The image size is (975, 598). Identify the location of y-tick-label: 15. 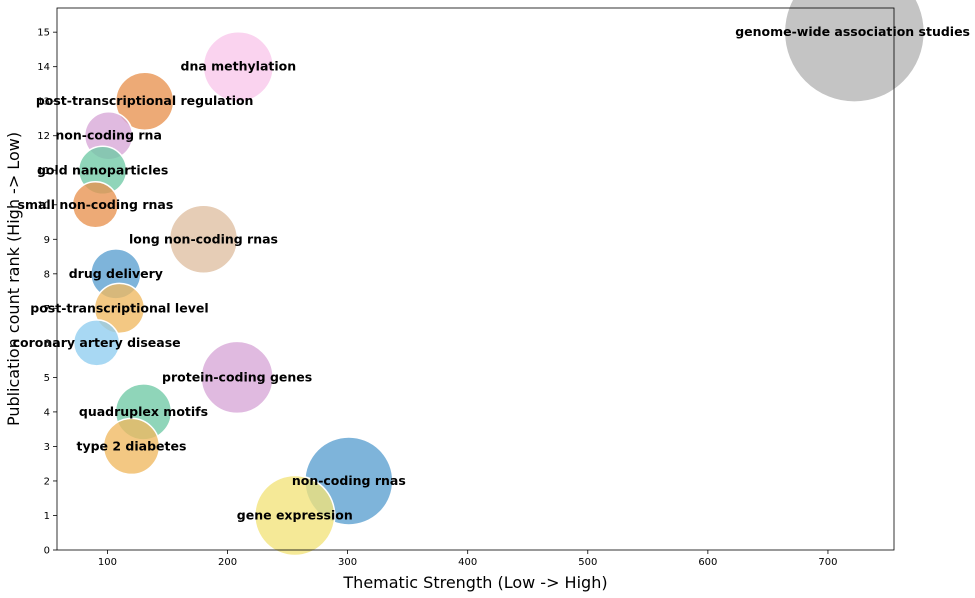
(43, 33).